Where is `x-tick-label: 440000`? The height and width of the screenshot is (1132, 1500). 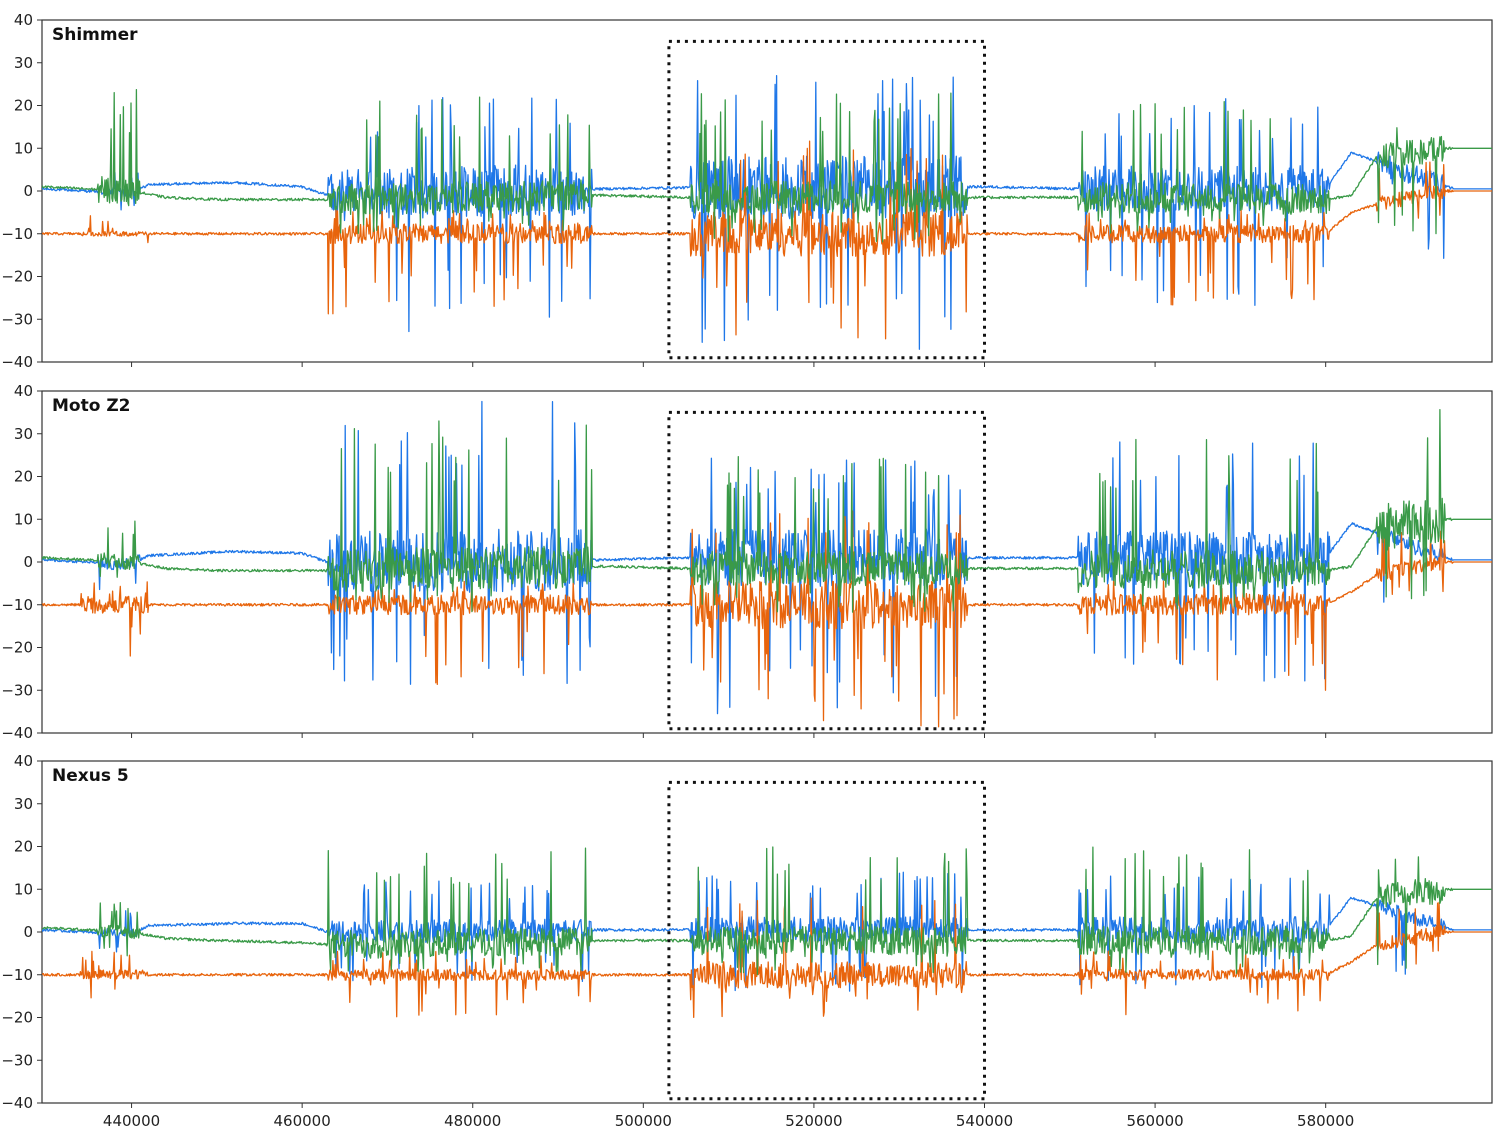
x-tick-label: 440000 is located at coordinates (131, 1121).